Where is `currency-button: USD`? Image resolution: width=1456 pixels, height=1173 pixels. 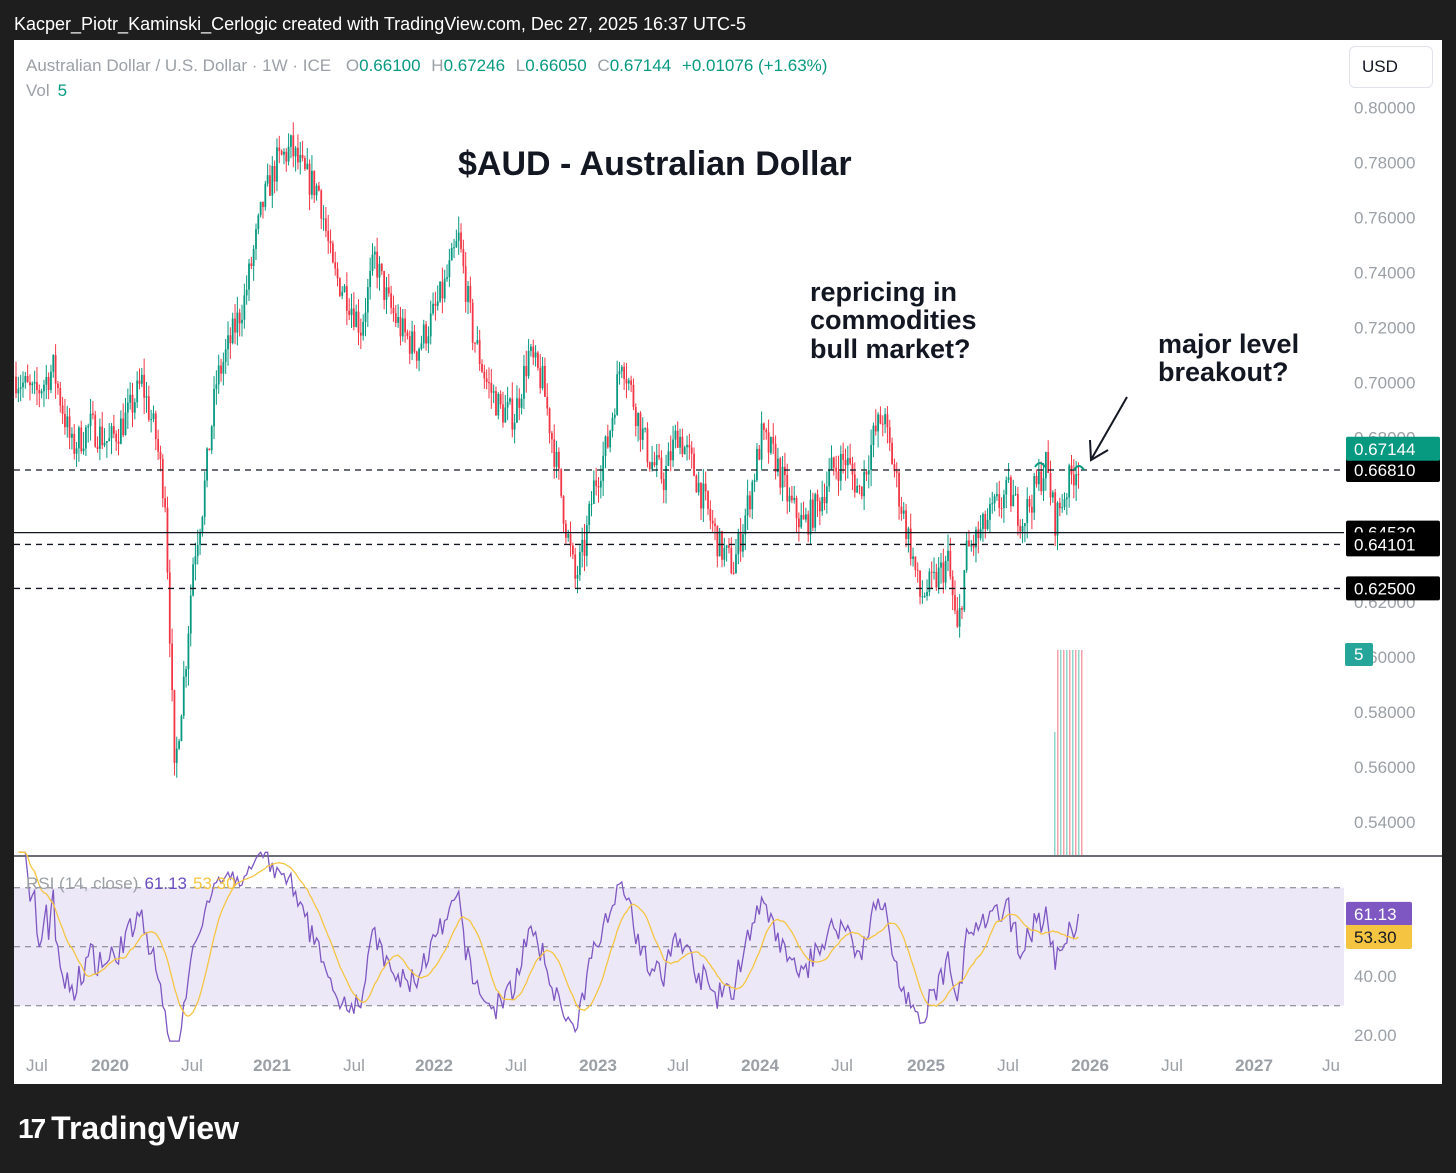 currency-button: USD is located at coordinates (1391, 67).